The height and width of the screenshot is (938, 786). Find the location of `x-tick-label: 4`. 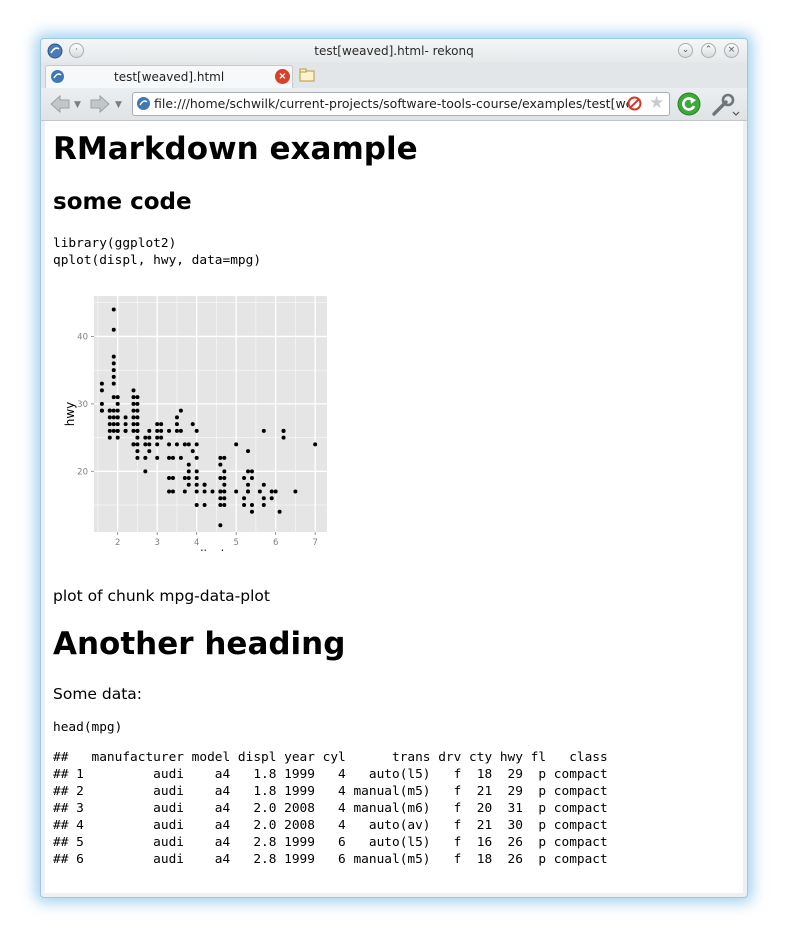

x-tick-label: 4 is located at coordinates (196, 543).